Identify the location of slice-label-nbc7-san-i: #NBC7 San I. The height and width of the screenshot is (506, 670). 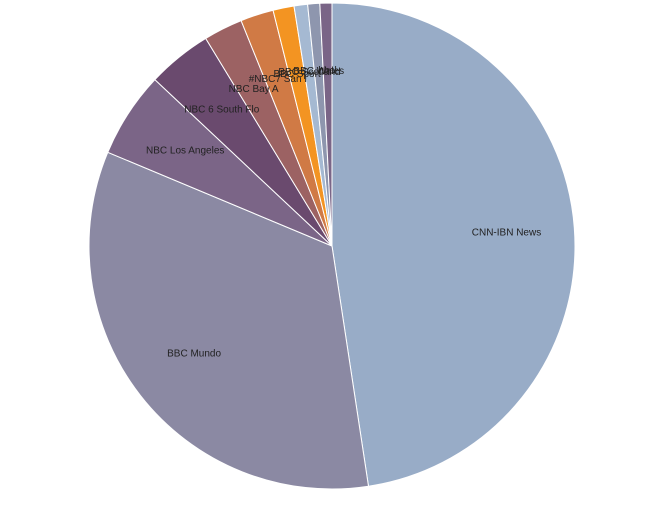
(278, 79).